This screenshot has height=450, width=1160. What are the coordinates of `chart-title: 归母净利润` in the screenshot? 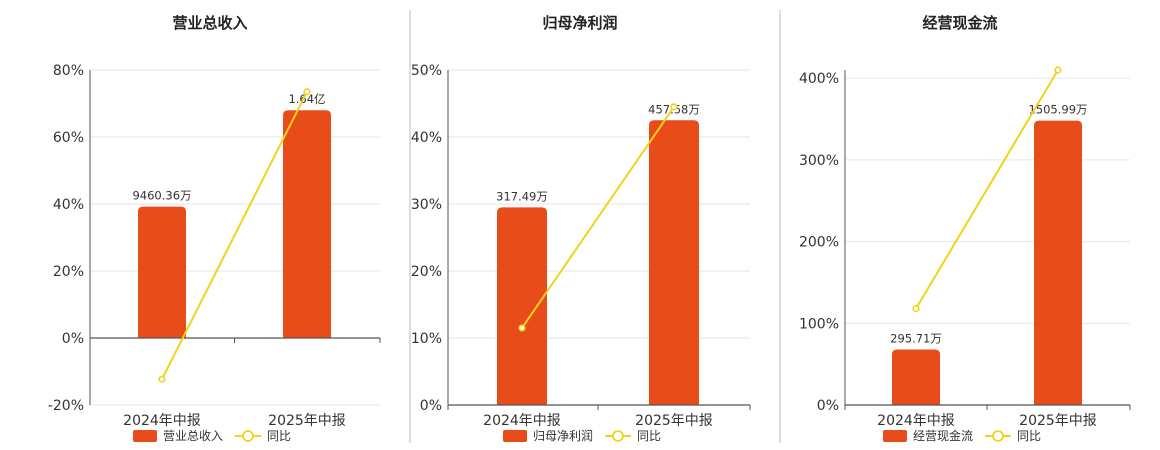 It's located at (579, 23).